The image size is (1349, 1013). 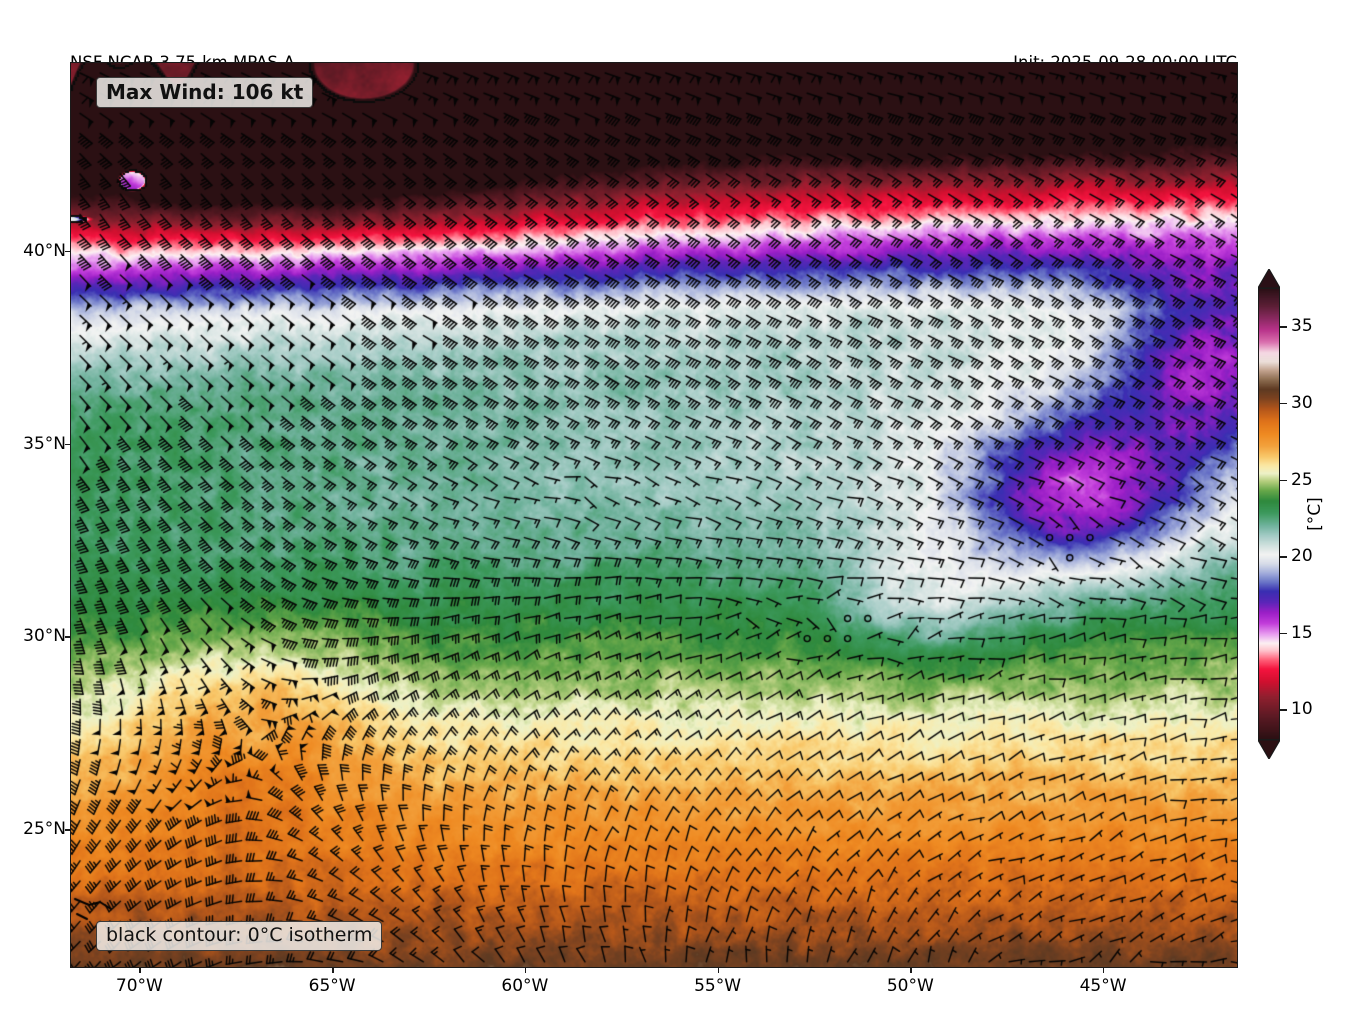 I want to click on colorbar-tick-label-35: 35, so click(x=1302, y=326).